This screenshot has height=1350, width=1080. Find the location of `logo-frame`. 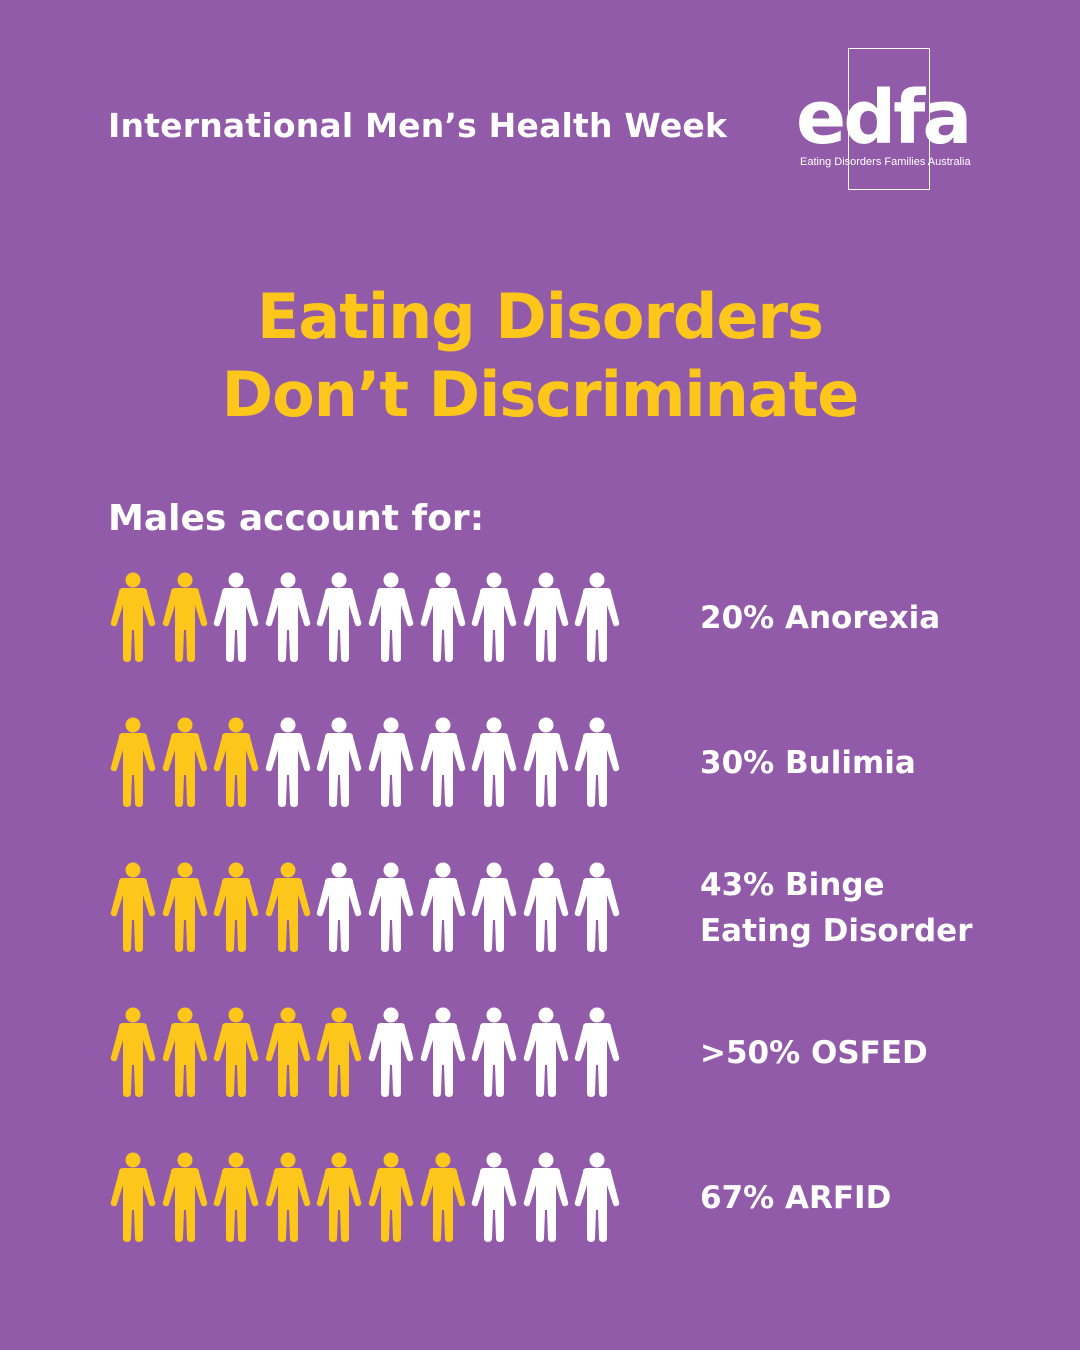

logo-frame is located at coordinates (889, 119).